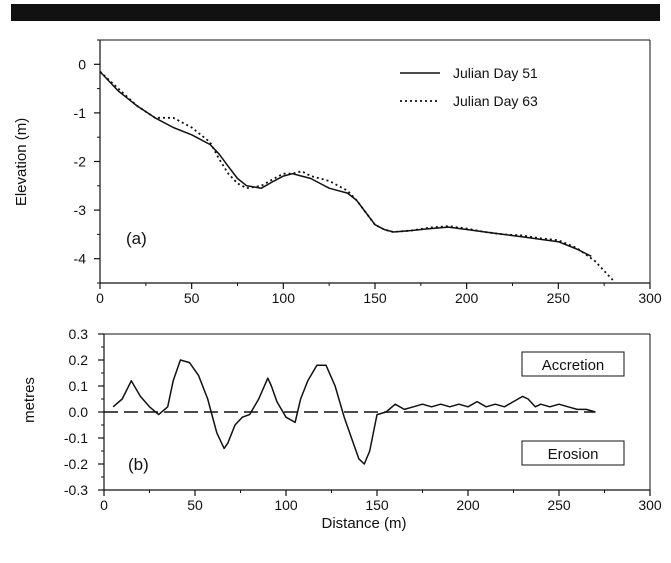  Describe the element at coordinates (195, 505) in the screenshot. I see `x-tick-label-b-50: 50` at that location.